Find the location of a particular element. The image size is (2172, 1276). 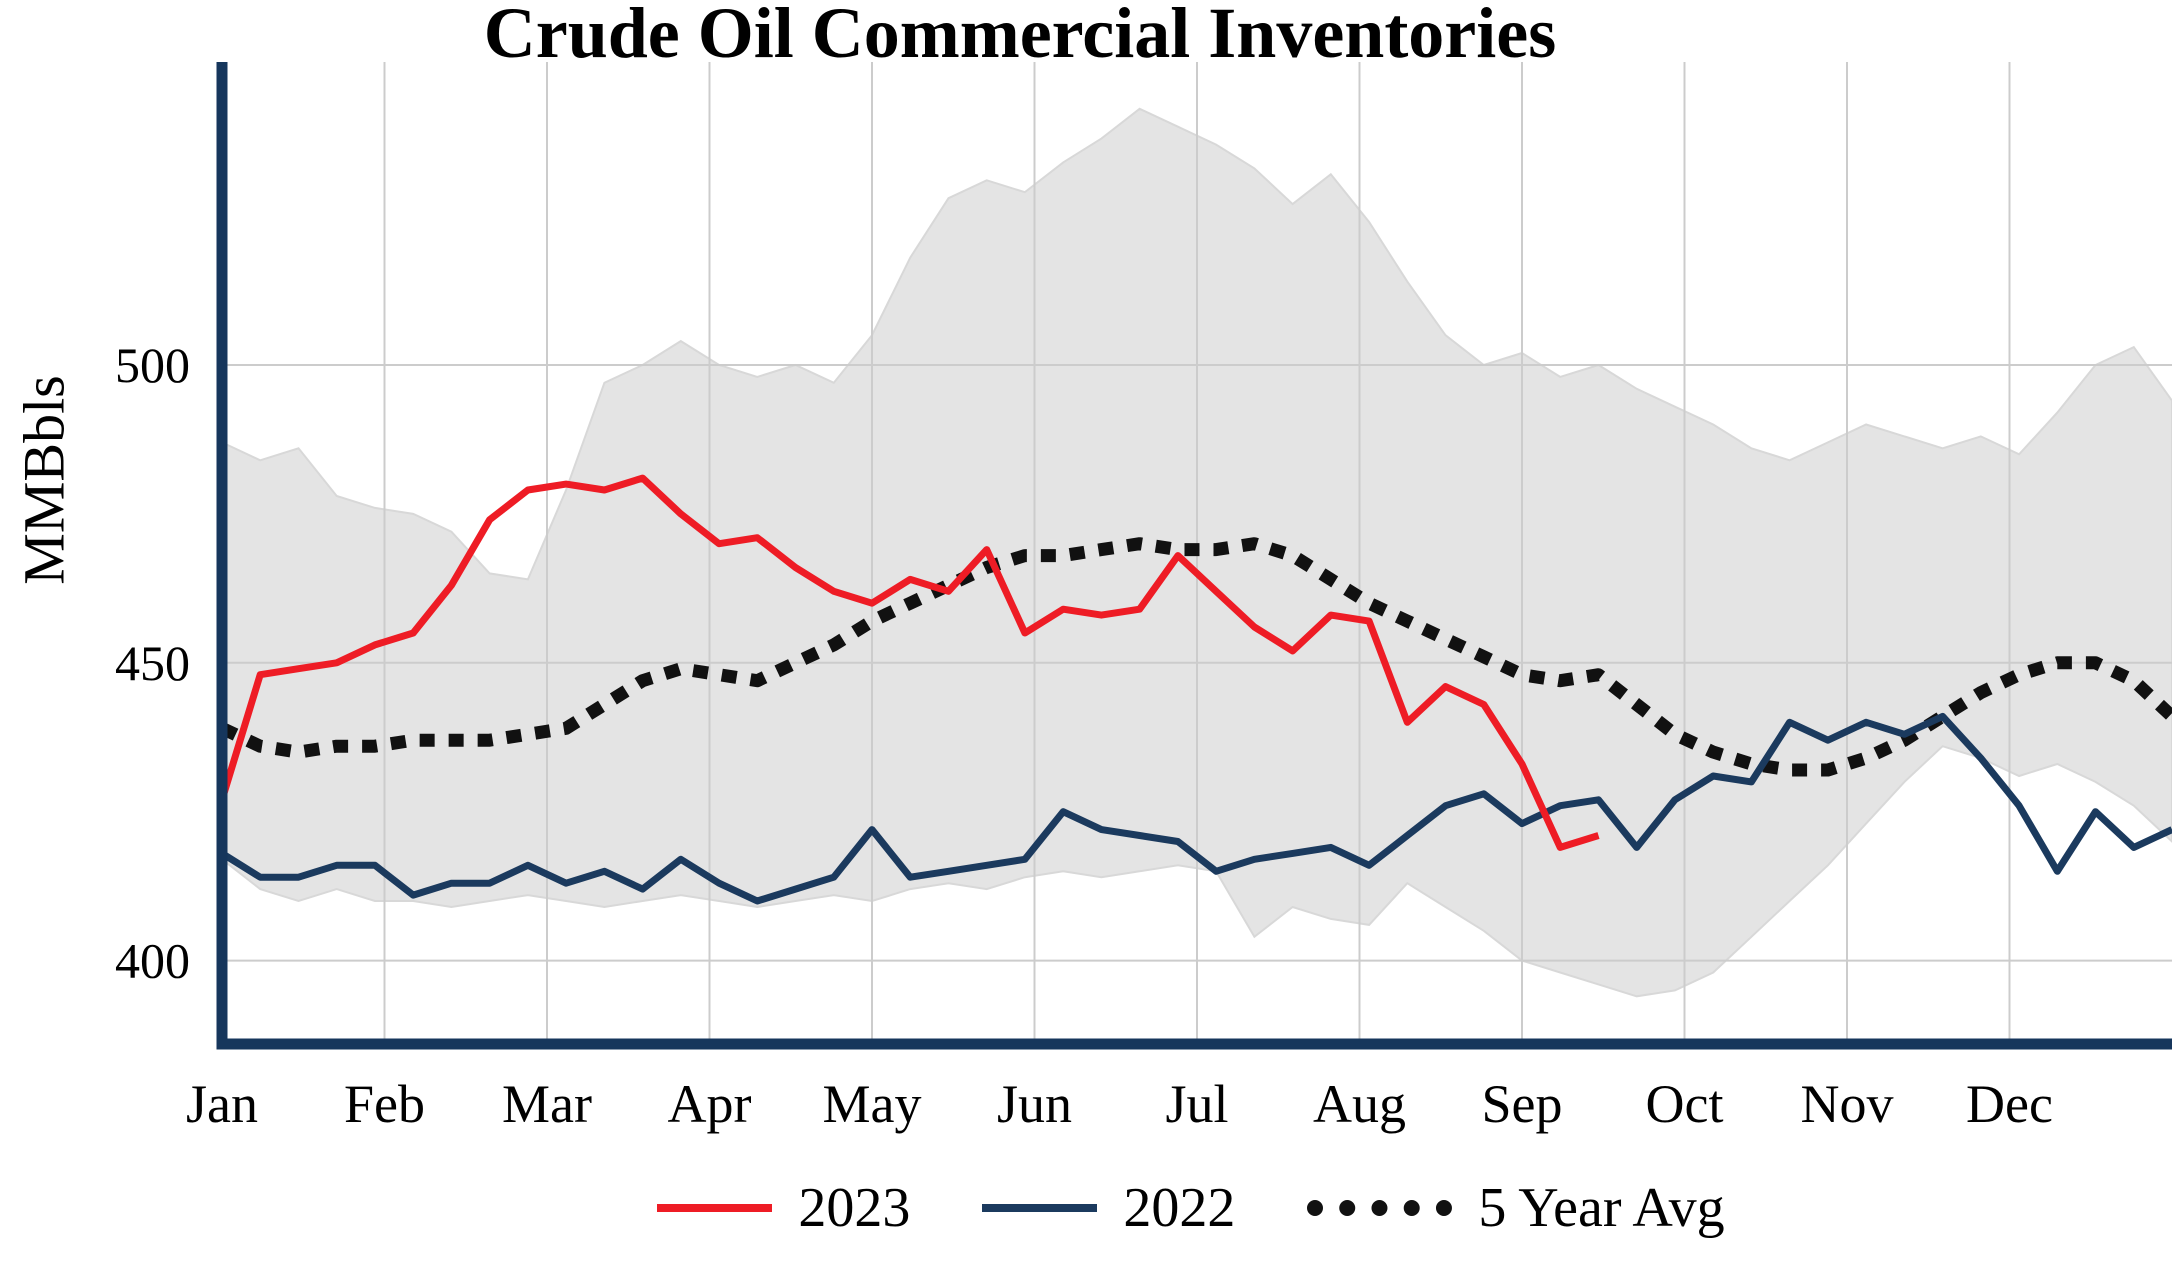

series-line-2022 is located at coordinates (1196, 808).